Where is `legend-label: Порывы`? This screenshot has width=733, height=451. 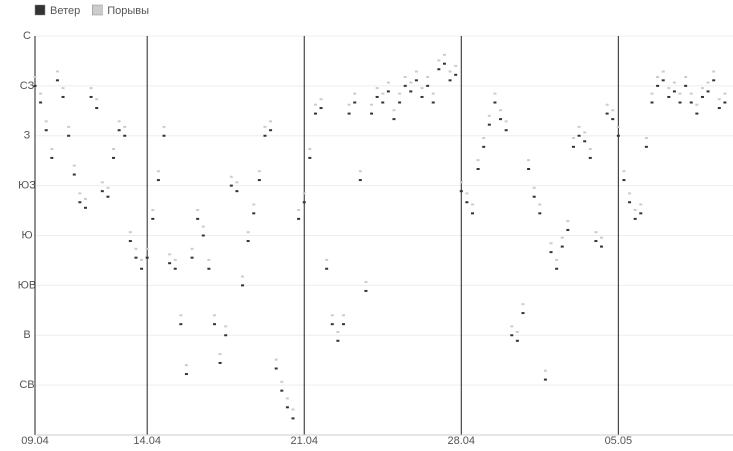 legend-label: Порывы is located at coordinates (128, 11).